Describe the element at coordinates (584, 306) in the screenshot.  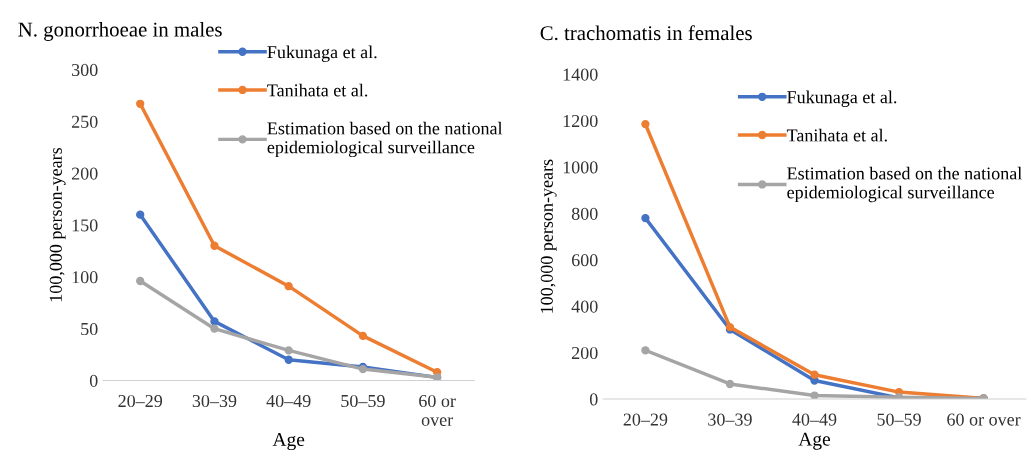
I see `y-tick-label: 400` at that location.